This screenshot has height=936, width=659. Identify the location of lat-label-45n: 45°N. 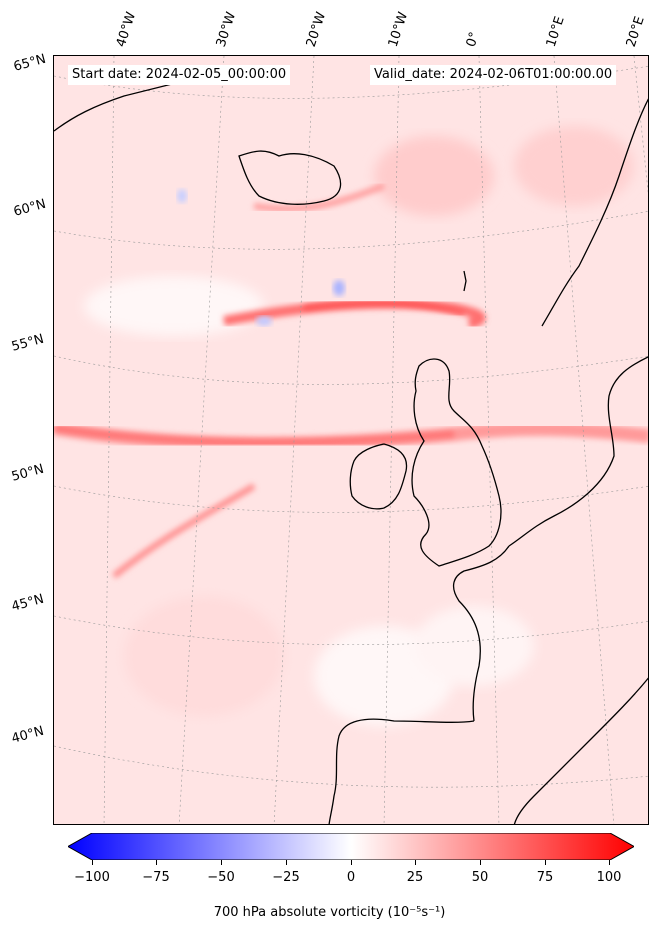
(28, 603).